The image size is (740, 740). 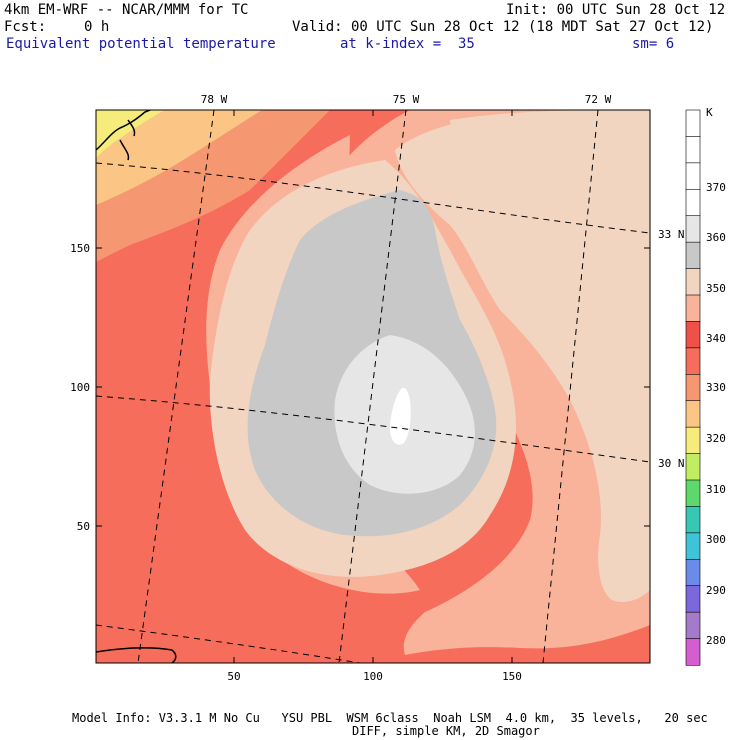 I want to click on colorbar-label-340: 340, so click(x=716, y=338).